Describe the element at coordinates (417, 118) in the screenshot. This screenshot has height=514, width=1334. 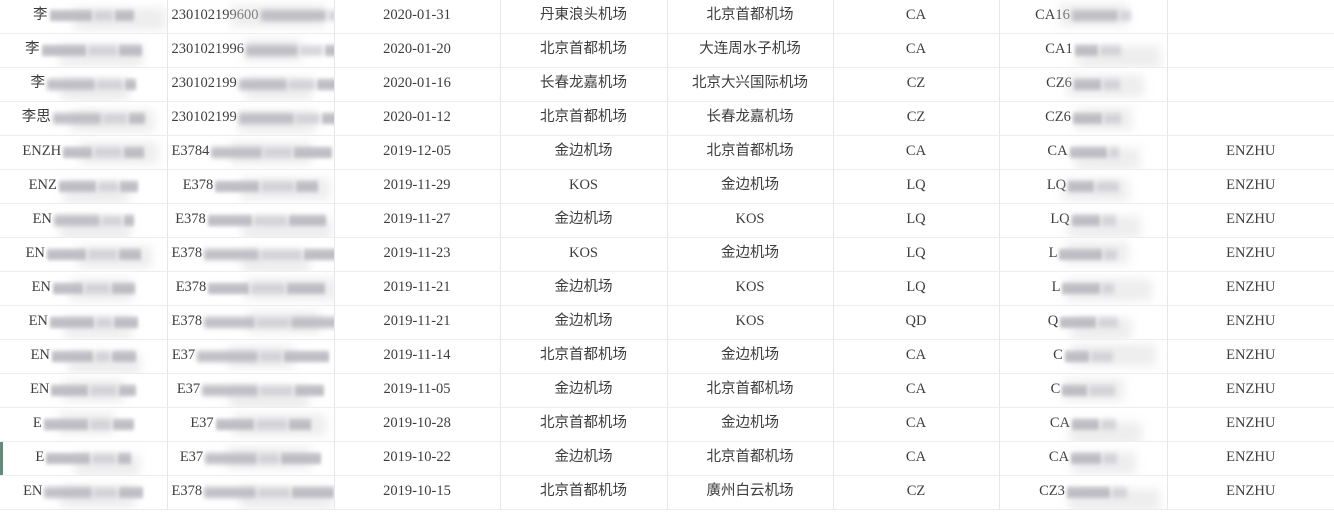
I see `cell-date: 2020-01-12` at that location.